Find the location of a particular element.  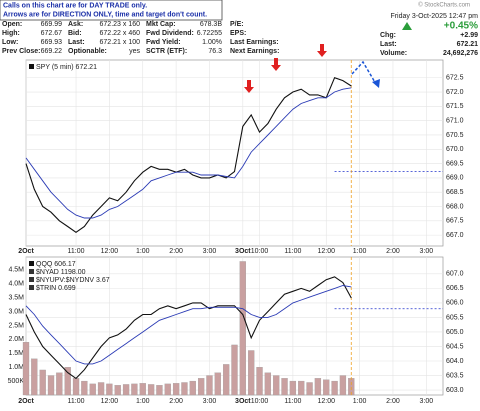

info-value: 672.23 x 160 is located at coordinates (120, 24).